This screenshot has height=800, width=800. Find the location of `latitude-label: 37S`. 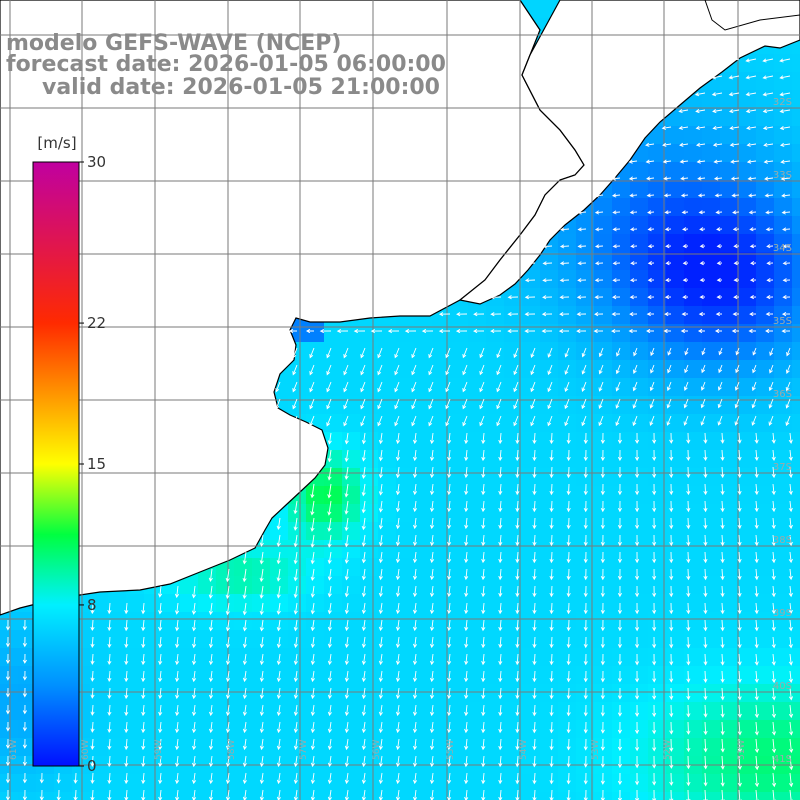

latitude-label: 37S is located at coordinates (782, 467).